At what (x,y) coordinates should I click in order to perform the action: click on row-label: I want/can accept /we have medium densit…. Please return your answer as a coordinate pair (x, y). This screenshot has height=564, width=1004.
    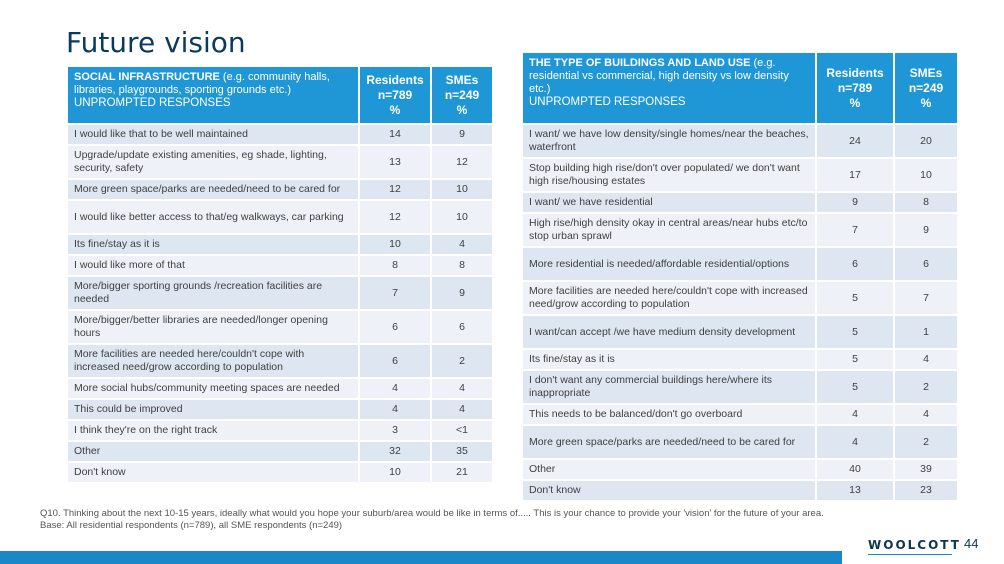
    Looking at the image, I should click on (669, 332).